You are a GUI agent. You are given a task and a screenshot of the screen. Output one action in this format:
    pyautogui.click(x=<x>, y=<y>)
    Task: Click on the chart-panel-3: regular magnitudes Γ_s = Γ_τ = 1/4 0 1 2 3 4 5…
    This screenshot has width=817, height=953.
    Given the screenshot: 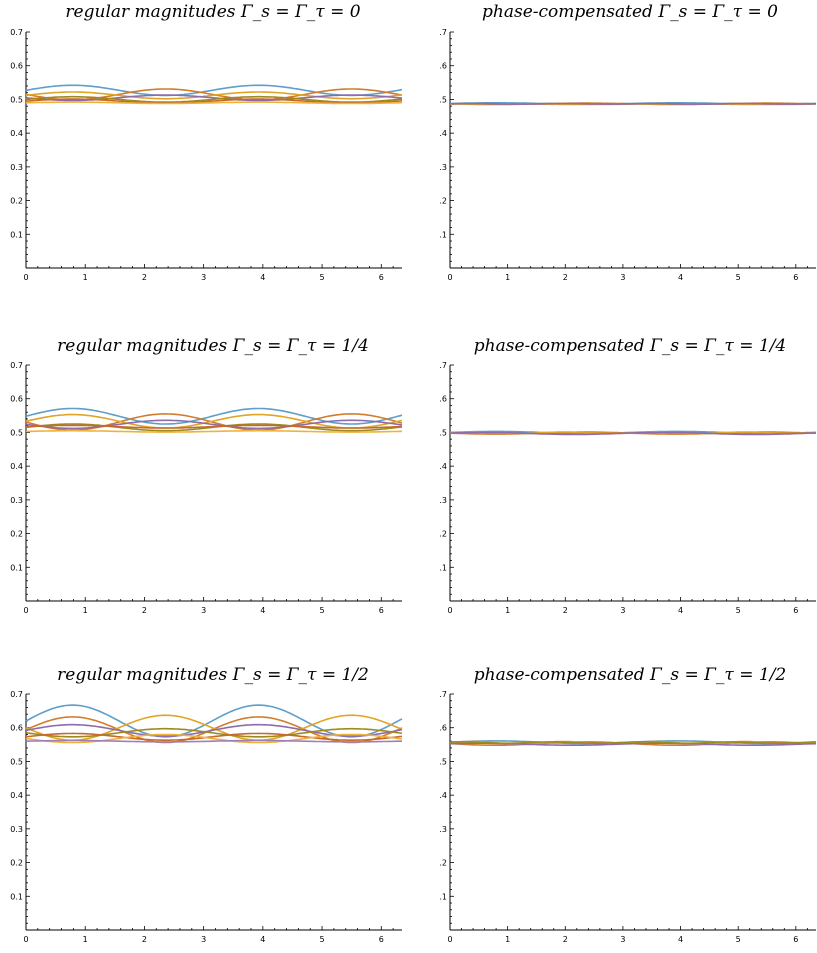 What is the action you would take?
    pyautogui.click(x=206, y=475)
    